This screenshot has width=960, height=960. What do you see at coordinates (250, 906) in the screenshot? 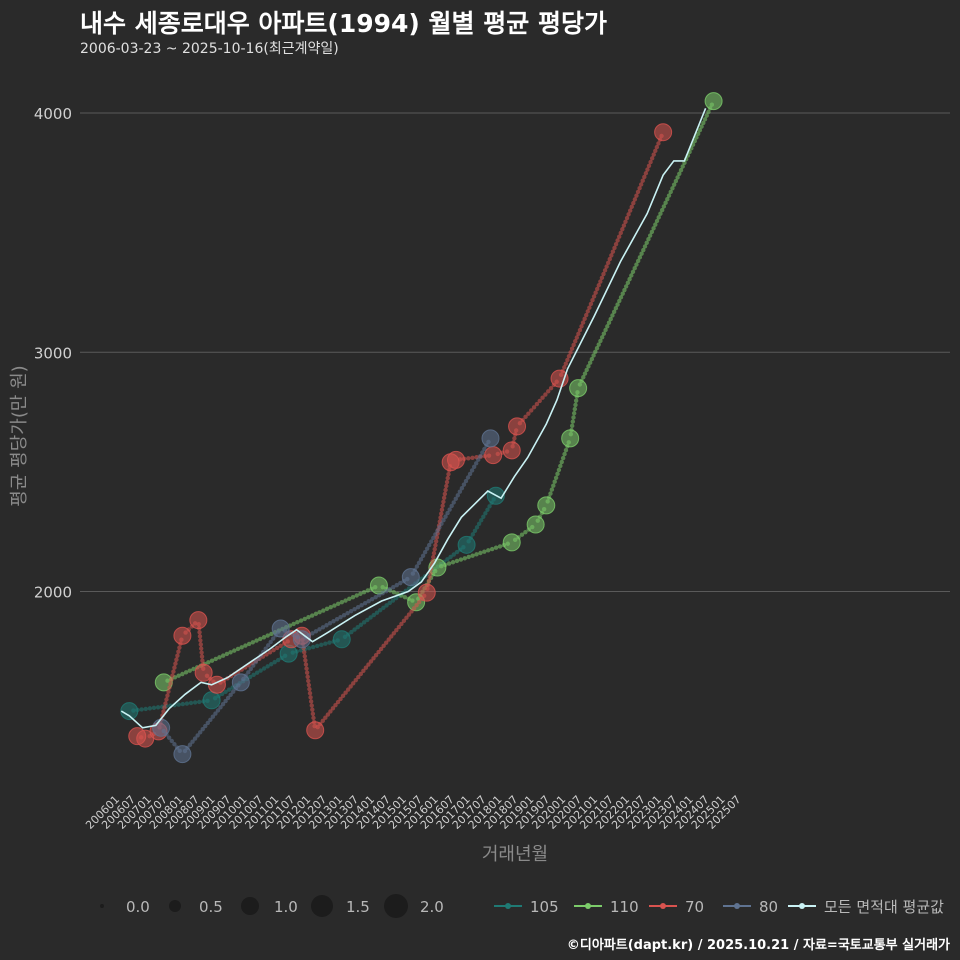
I see `size-legend-circle` at bounding box center [250, 906].